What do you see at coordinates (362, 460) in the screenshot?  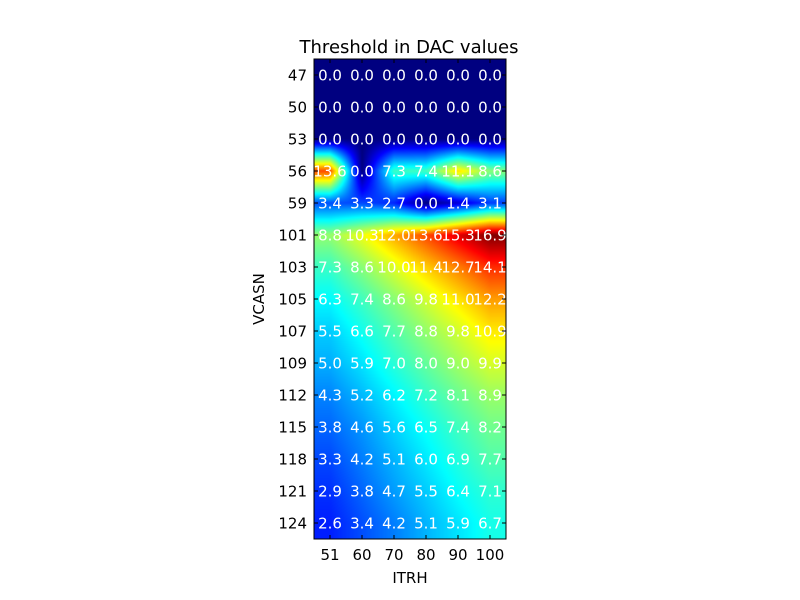 I see `cell-value-label: 4.2` at bounding box center [362, 460].